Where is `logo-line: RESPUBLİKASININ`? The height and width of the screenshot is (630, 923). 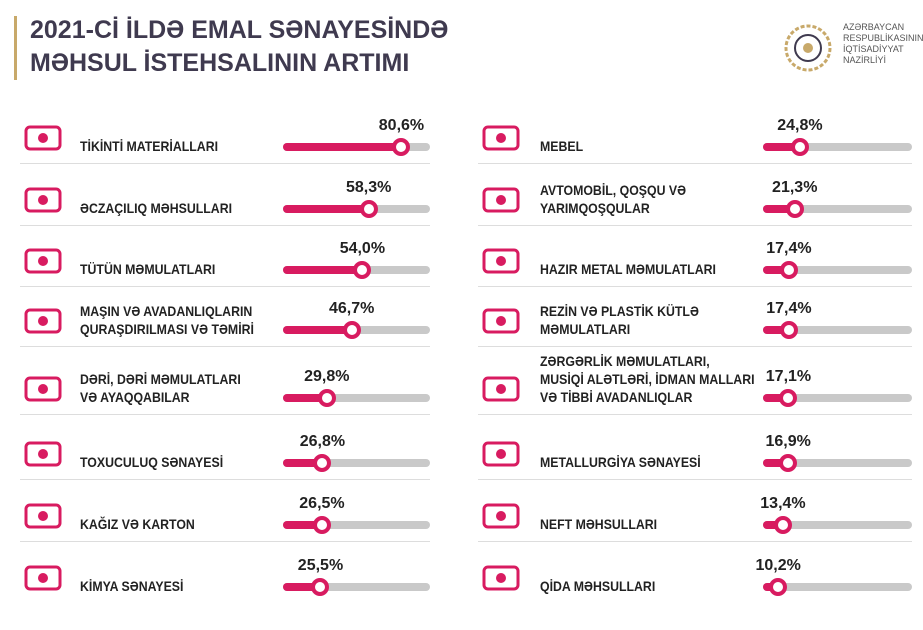 logo-line: RESPUBLİKASININ is located at coordinates (883, 38).